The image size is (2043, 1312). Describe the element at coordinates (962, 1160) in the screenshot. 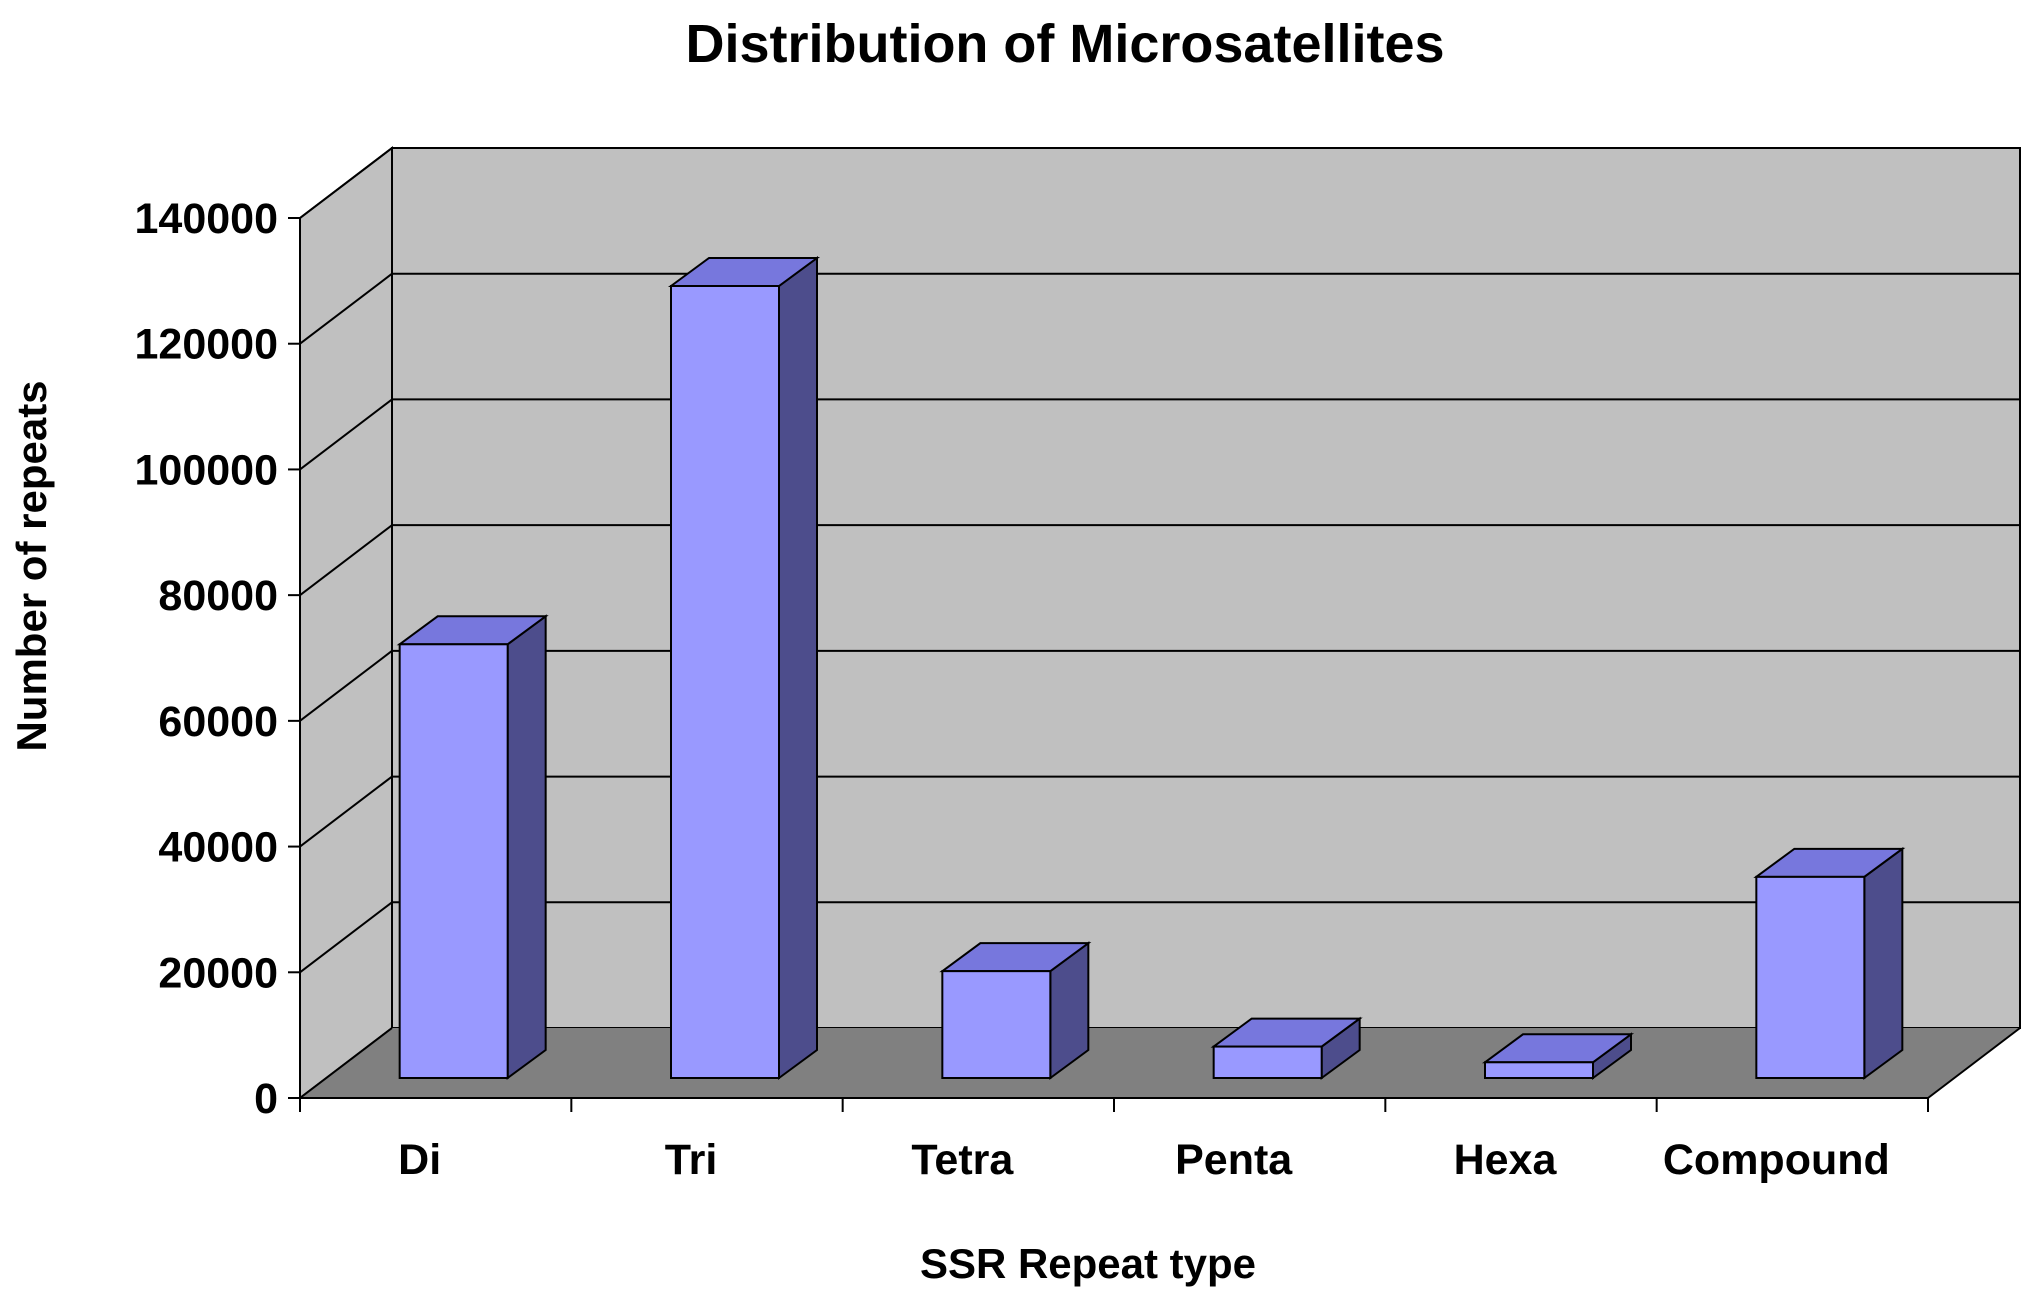

I see `x-category-label: Tetra` at that location.